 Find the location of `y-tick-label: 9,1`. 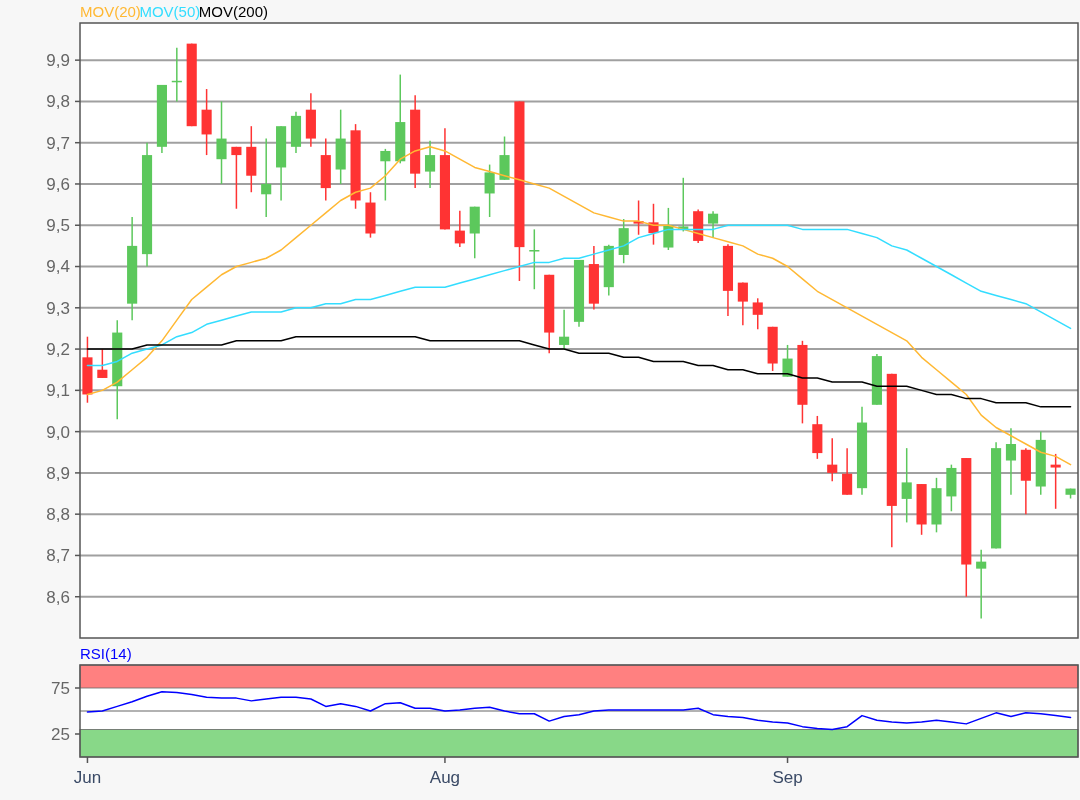

y-tick-label: 9,1 is located at coordinates (58, 391).